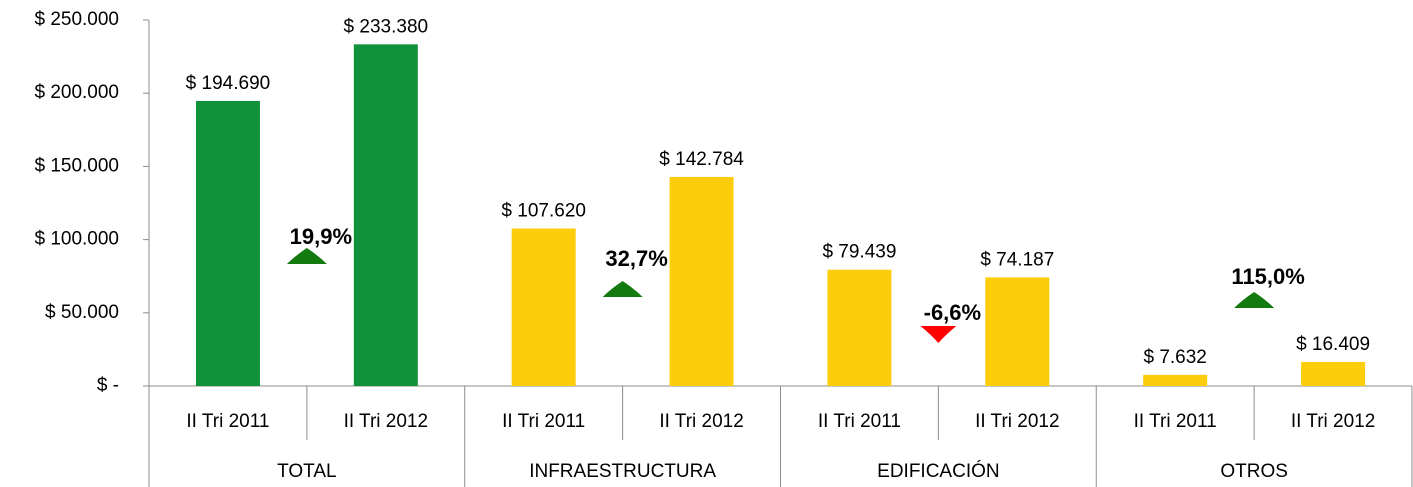 This screenshot has height=487, width=1413. Describe the element at coordinates (543, 210) in the screenshot. I see `value-label: $ 107.620` at that location.